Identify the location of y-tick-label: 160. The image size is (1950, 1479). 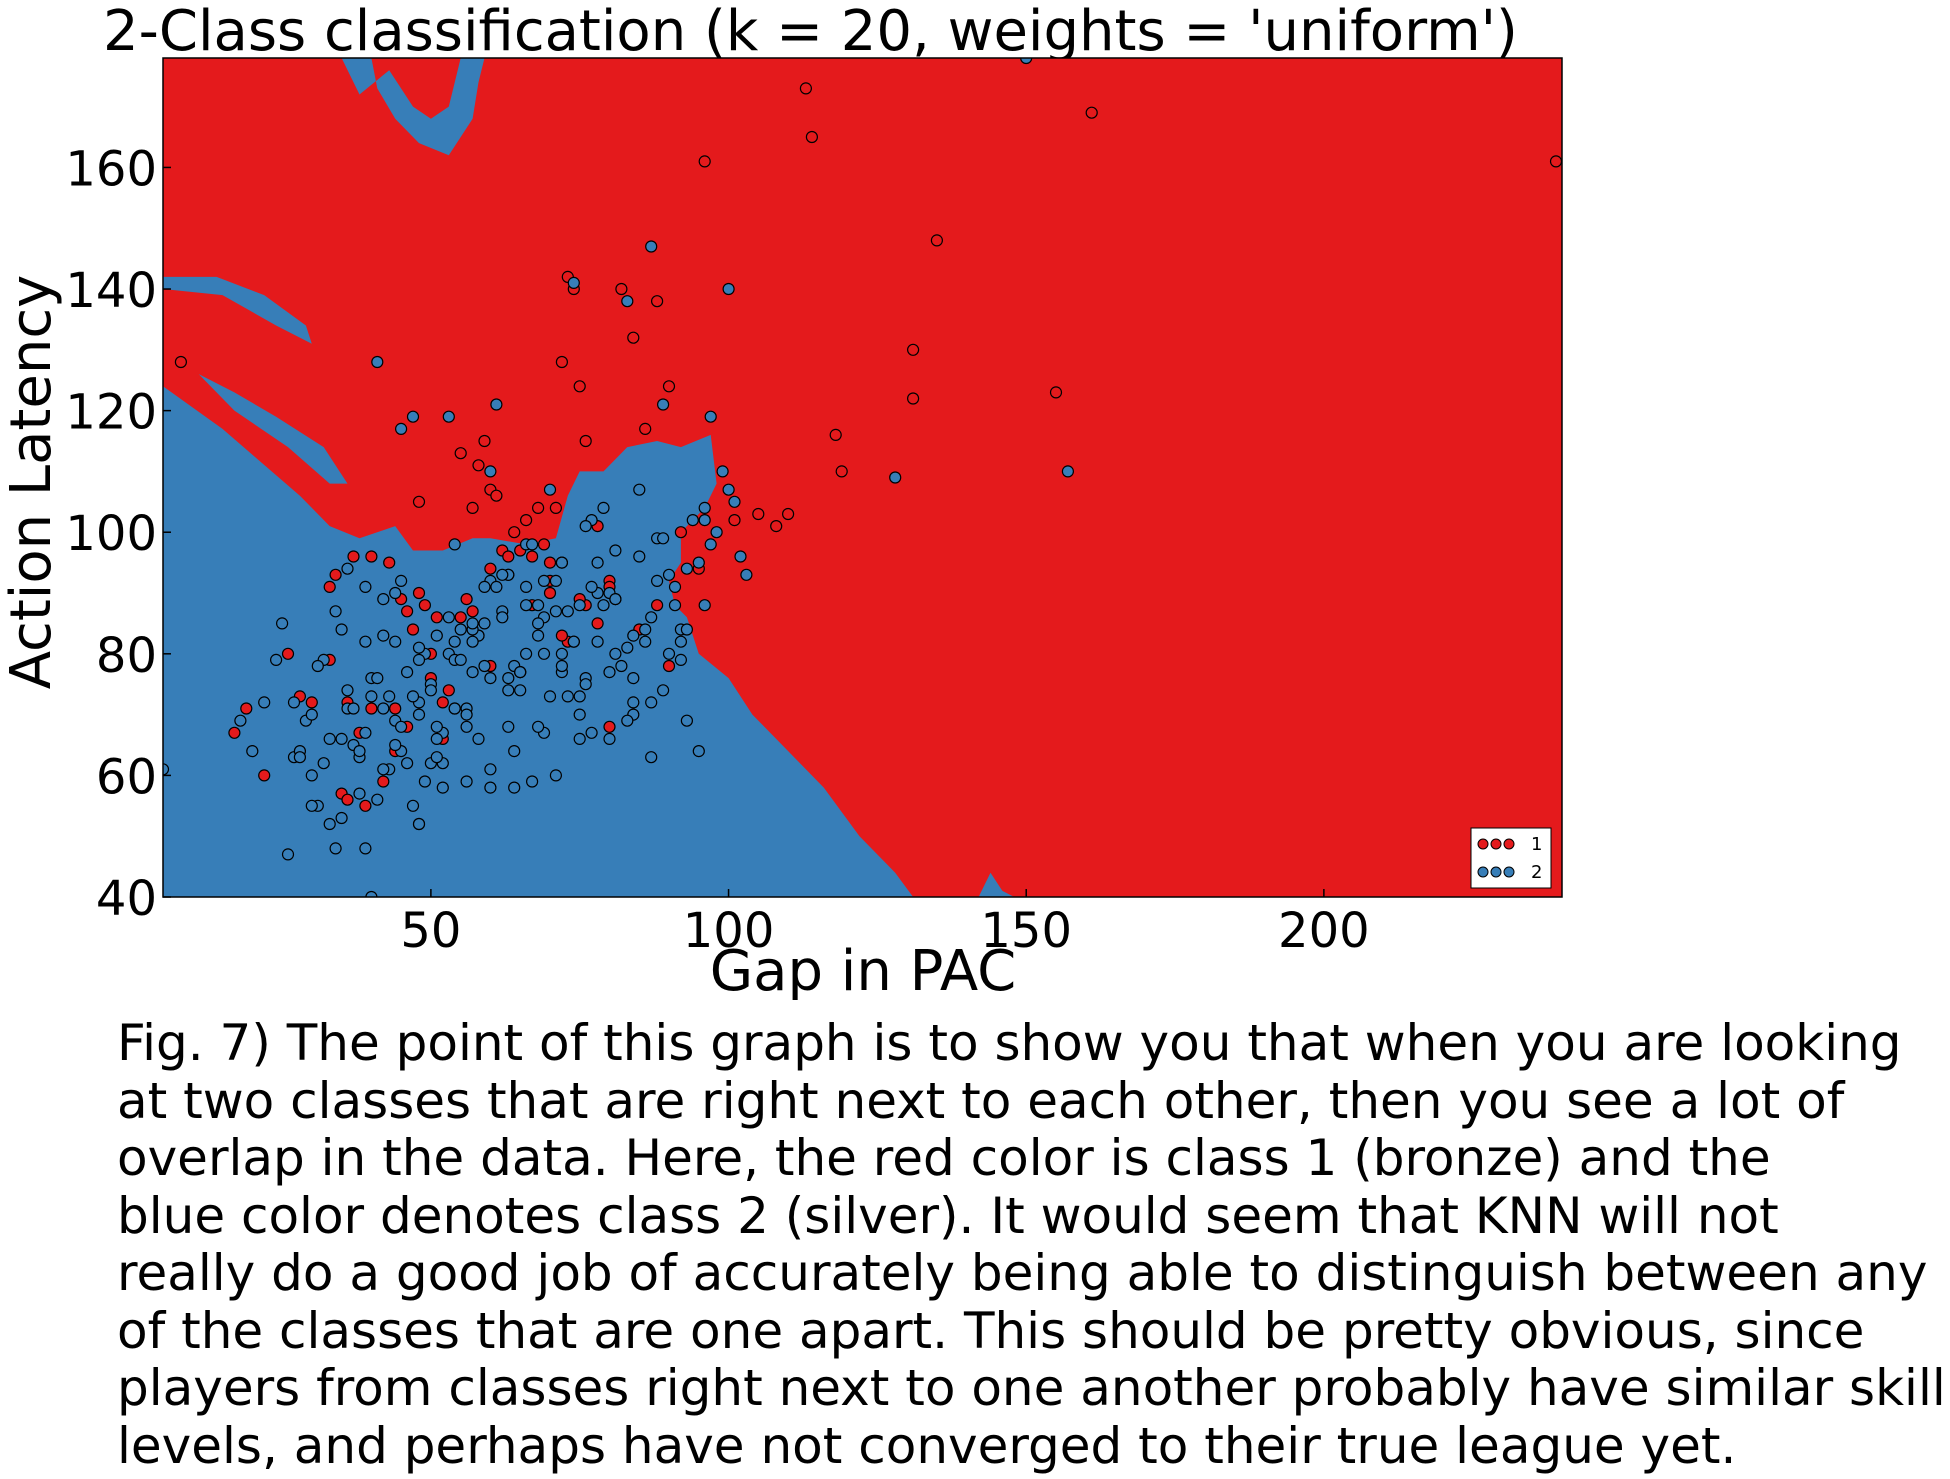
(111, 169).